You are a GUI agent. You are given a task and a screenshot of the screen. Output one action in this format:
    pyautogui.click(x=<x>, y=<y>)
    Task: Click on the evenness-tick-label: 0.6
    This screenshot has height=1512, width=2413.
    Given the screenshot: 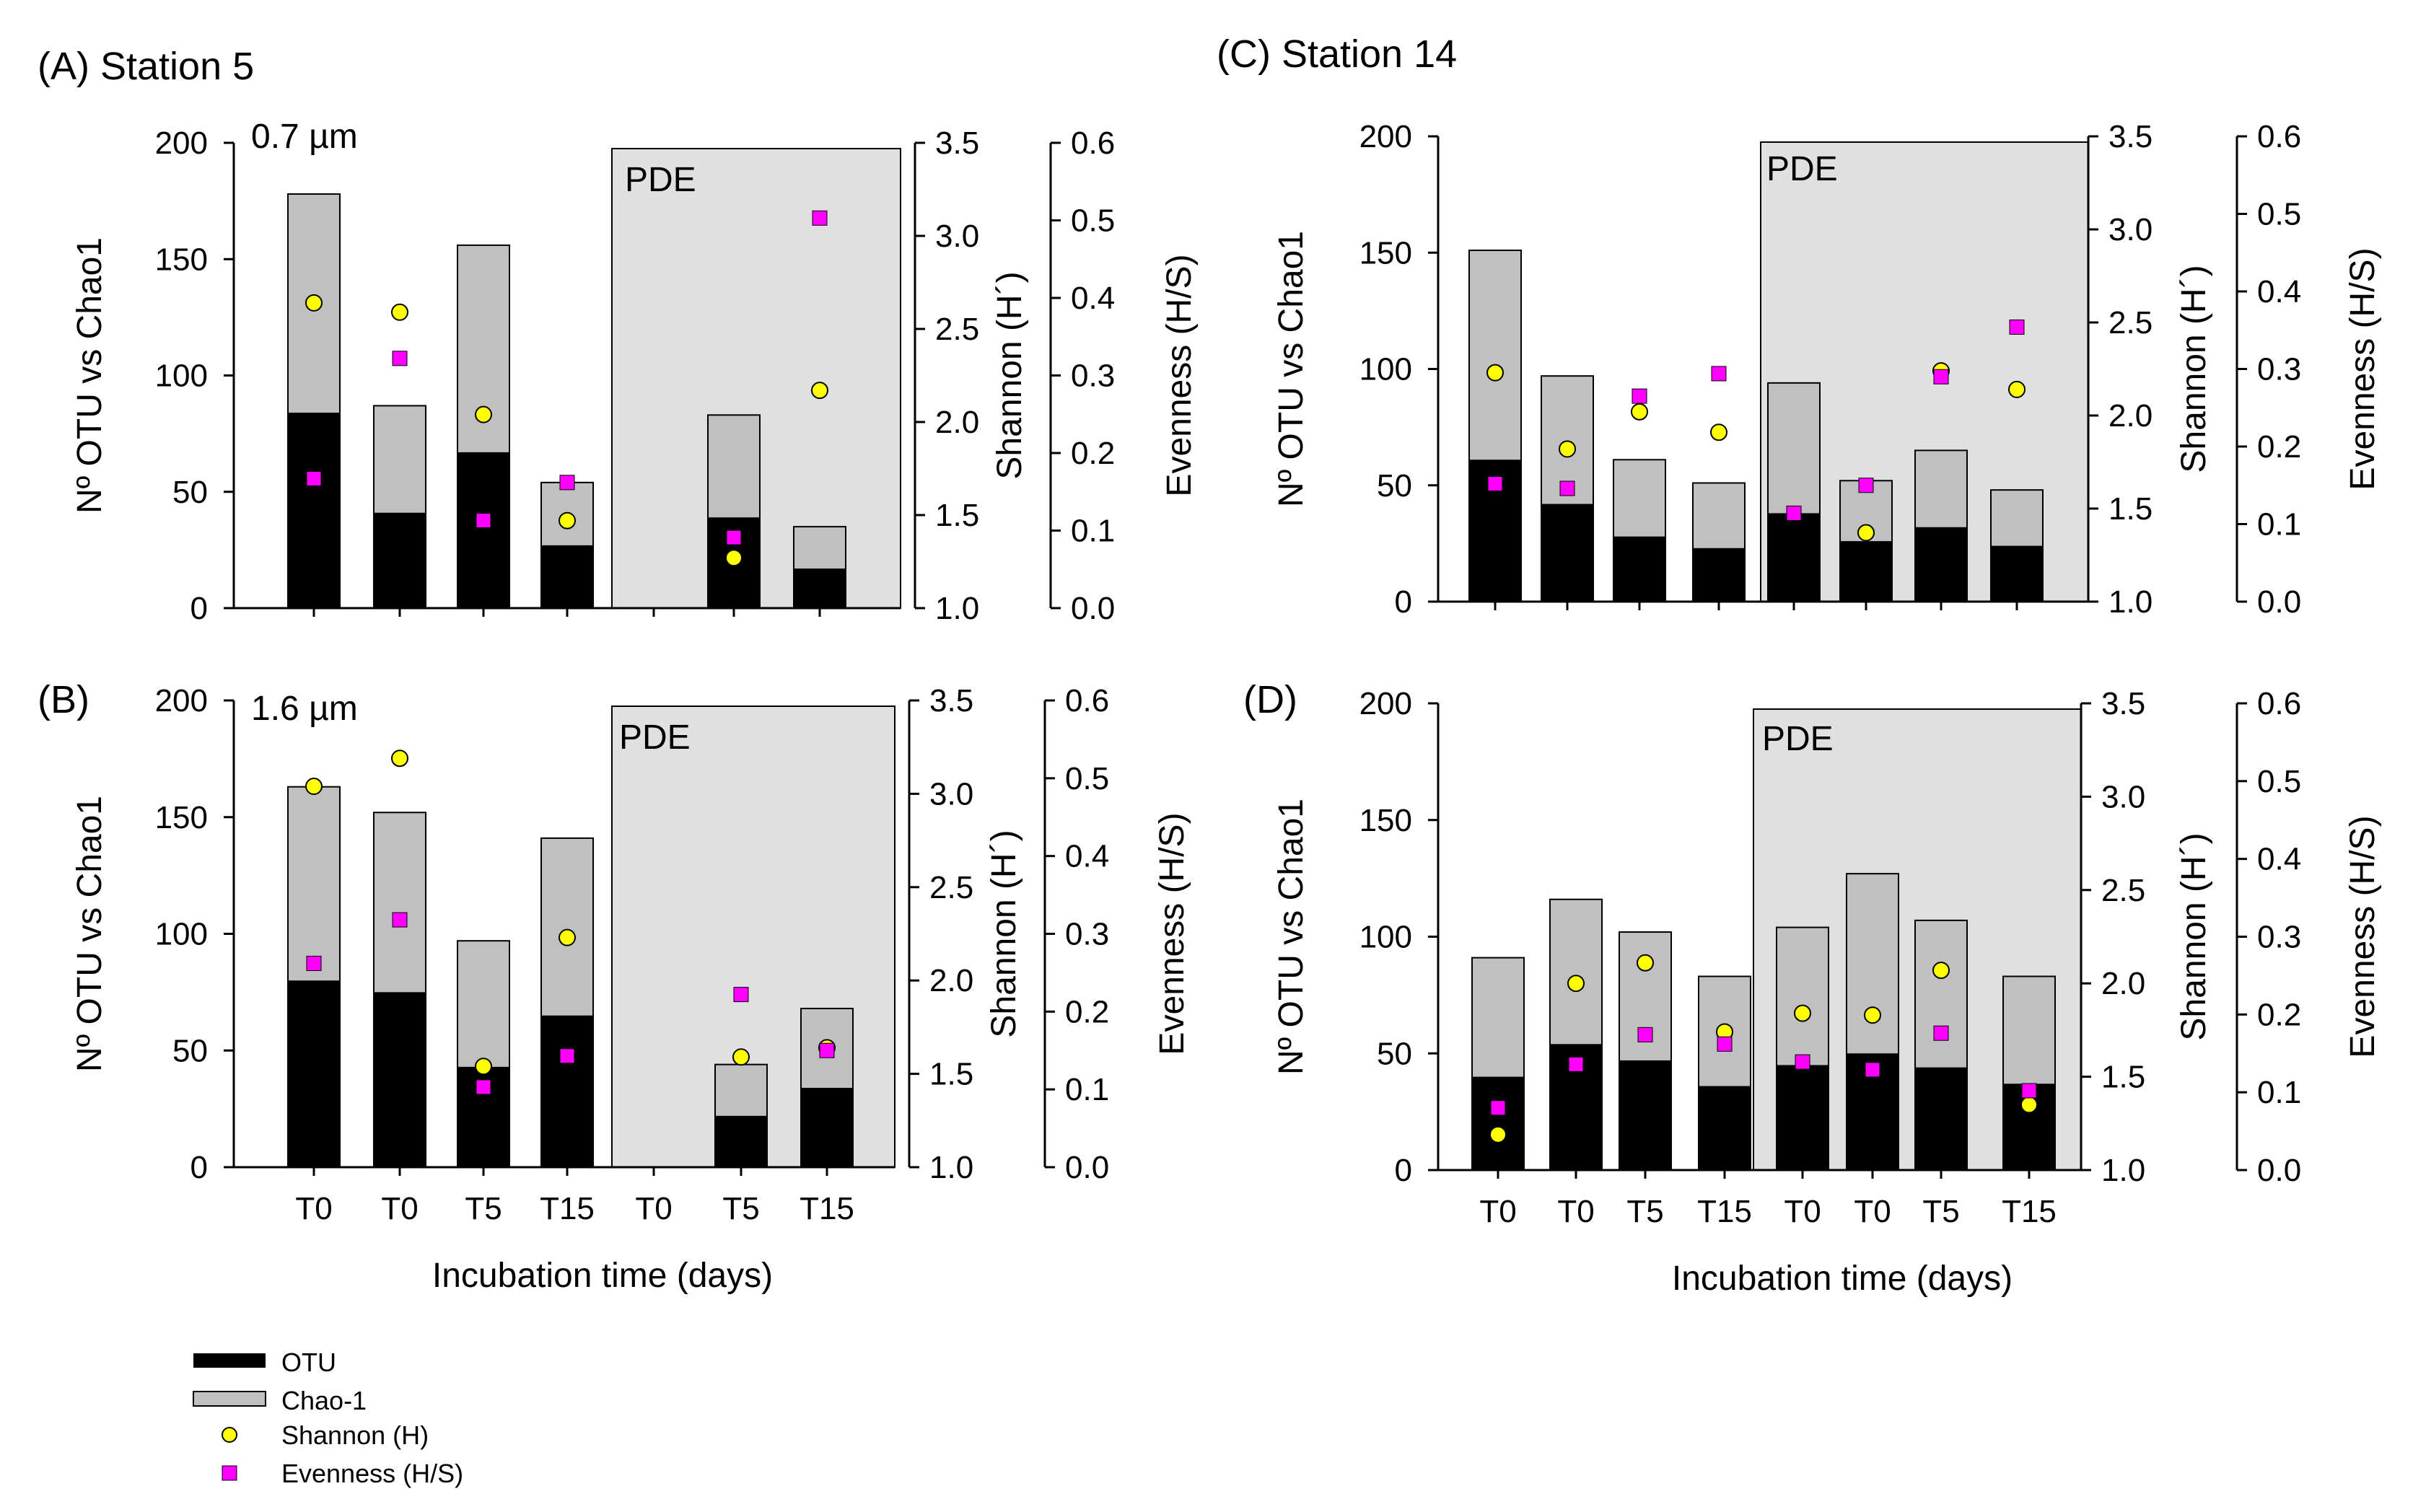 What is the action you would take?
    pyautogui.click(x=2279, y=704)
    